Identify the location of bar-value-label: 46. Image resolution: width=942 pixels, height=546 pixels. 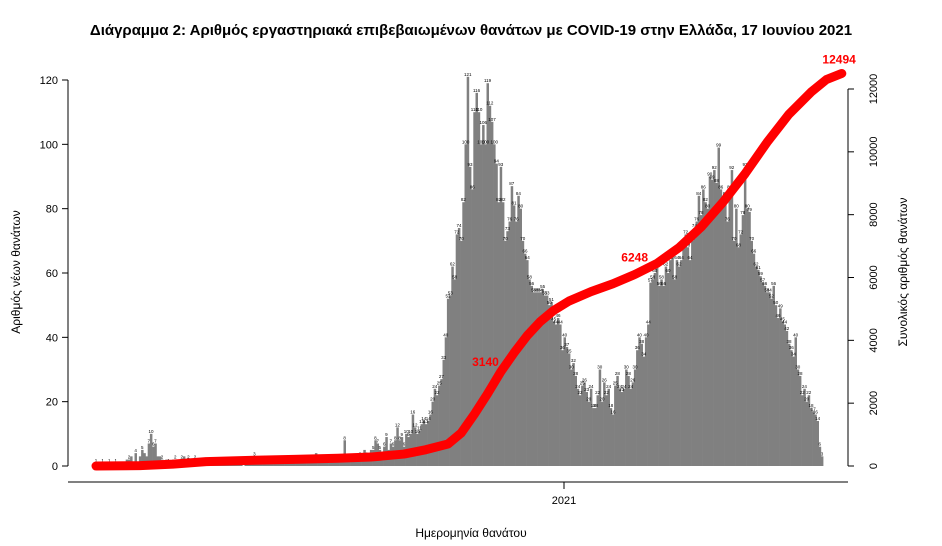
(558, 315).